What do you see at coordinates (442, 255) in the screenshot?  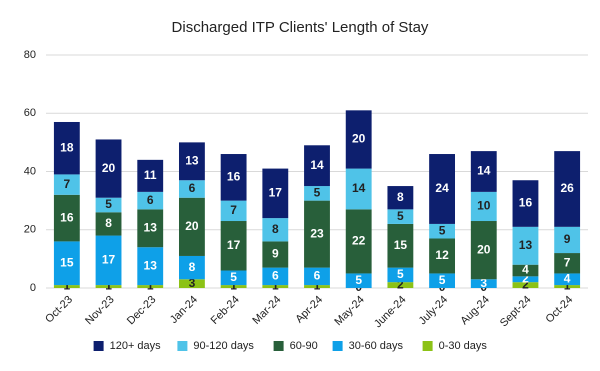 I see `value-label: 12` at bounding box center [442, 255].